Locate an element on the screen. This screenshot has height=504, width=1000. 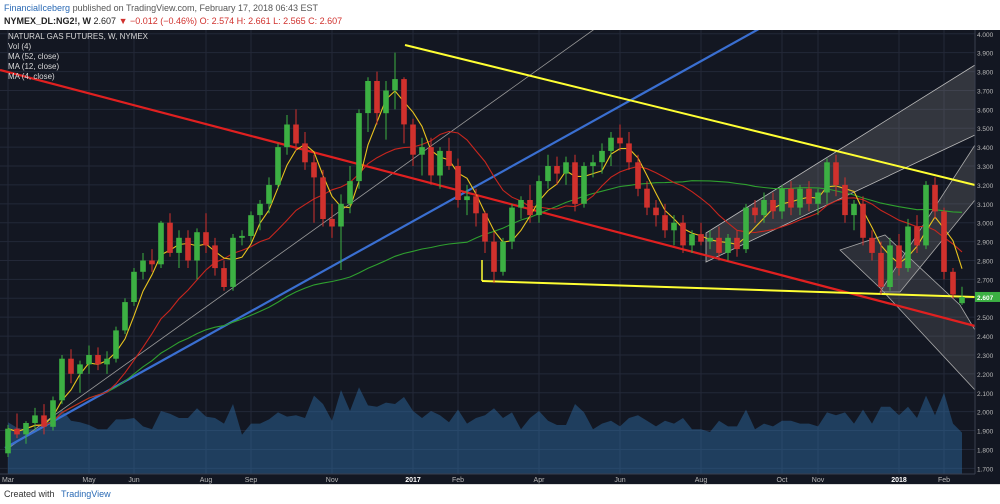
tradingview-logo: TradingView is located at coordinates (86, 494).